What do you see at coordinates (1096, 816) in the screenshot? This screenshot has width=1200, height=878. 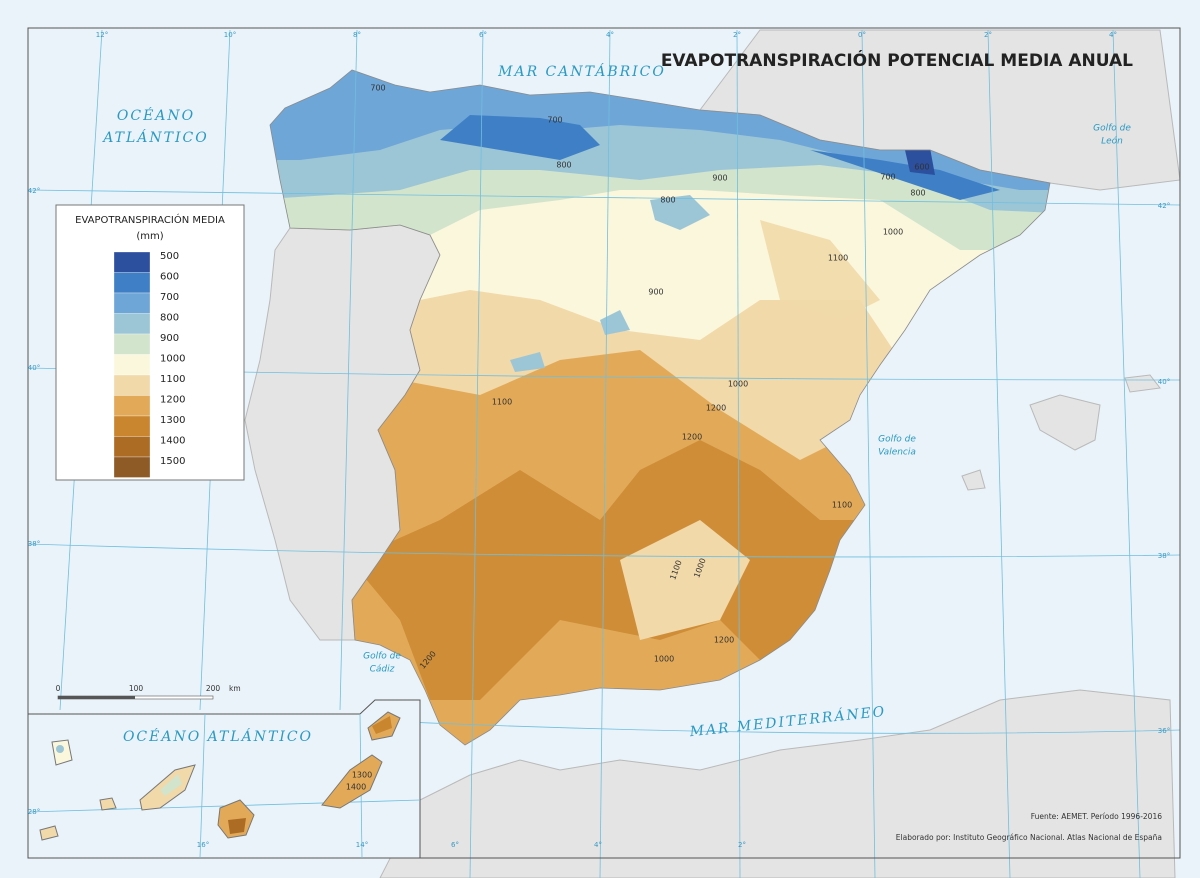 I see `source: Fuente: AEMET. Período 1996-2016` at bounding box center [1096, 816].